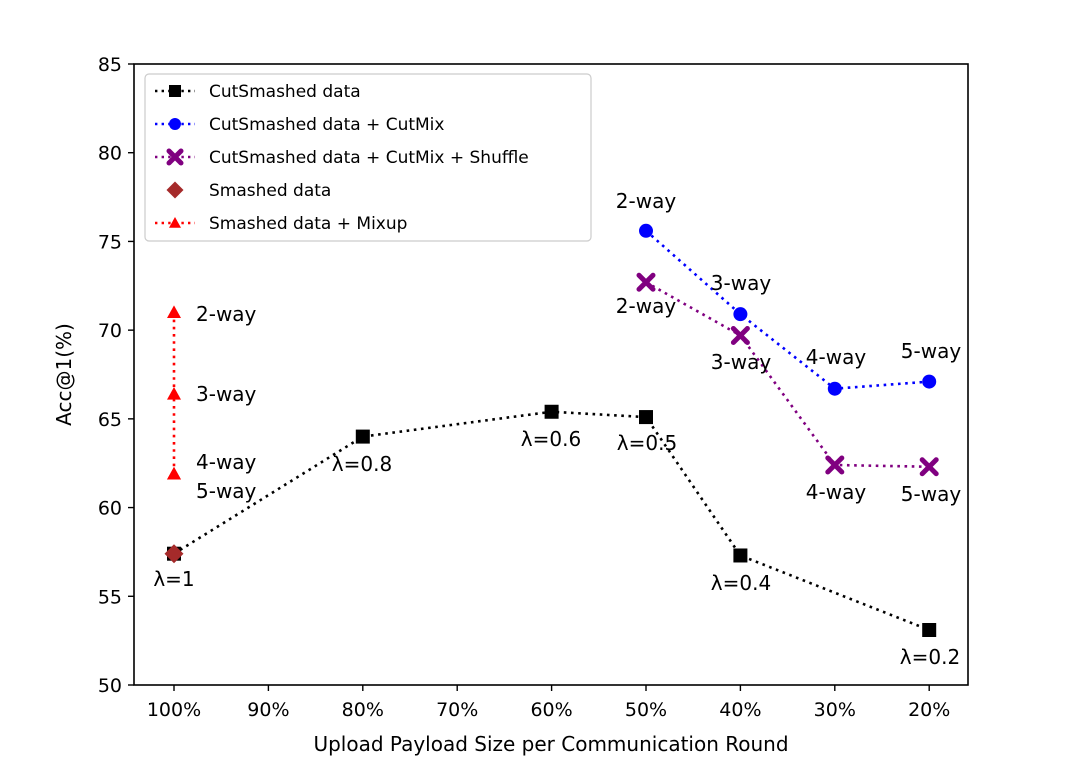  Describe the element at coordinates (110, 65) in the screenshot. I see `y-tick-label-7: 85` at that location.